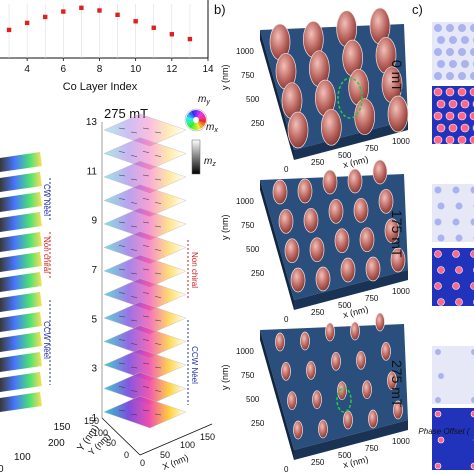  I want to click on stack-tick-label: 7, so click(94, 270).